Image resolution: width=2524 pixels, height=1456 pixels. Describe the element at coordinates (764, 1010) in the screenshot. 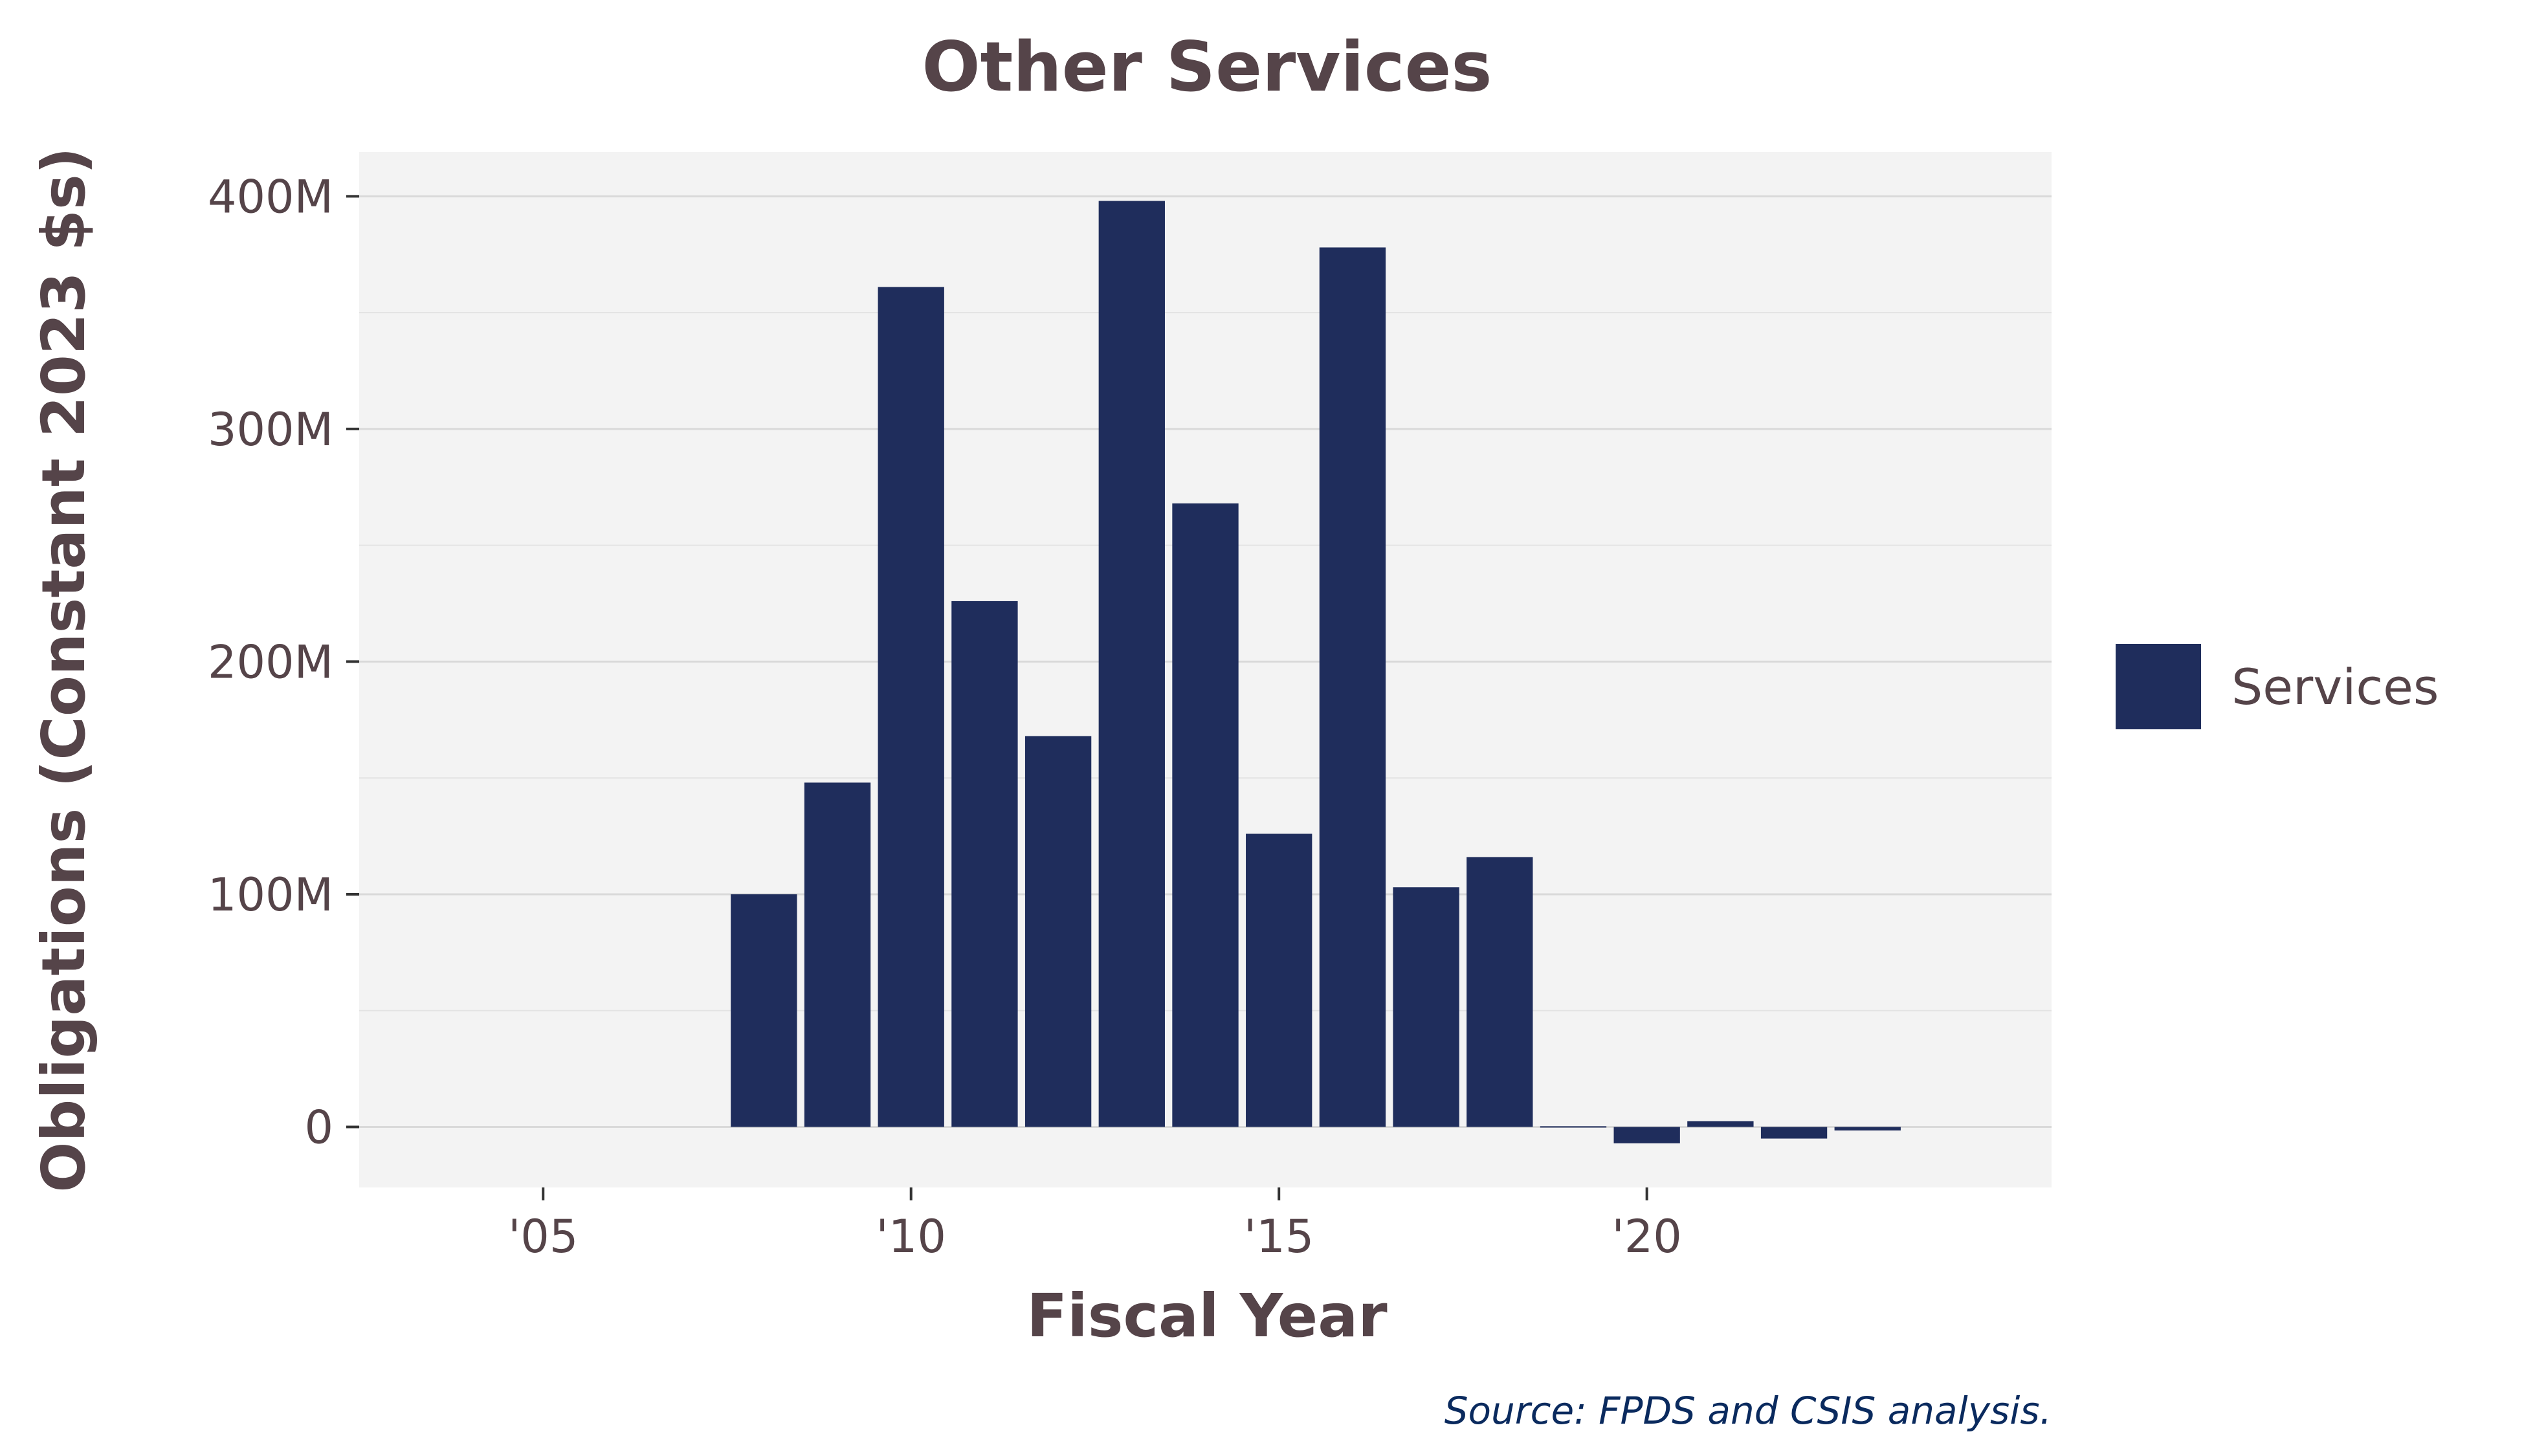

I see `bar-2008` at that location.